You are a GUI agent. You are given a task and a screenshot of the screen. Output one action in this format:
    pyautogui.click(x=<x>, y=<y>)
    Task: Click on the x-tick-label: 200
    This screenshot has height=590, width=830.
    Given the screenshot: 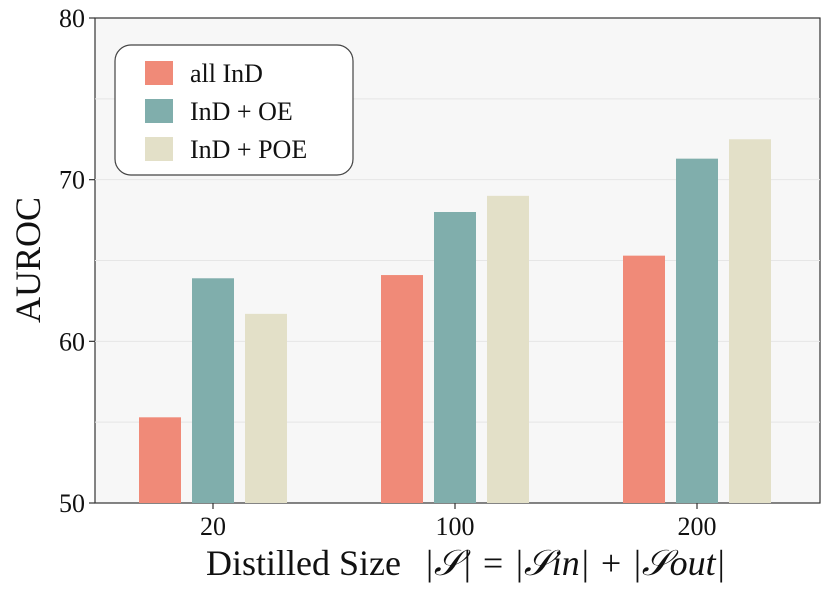 What is the action you would take?
    pyautogui.click(x=697, y=526)
    